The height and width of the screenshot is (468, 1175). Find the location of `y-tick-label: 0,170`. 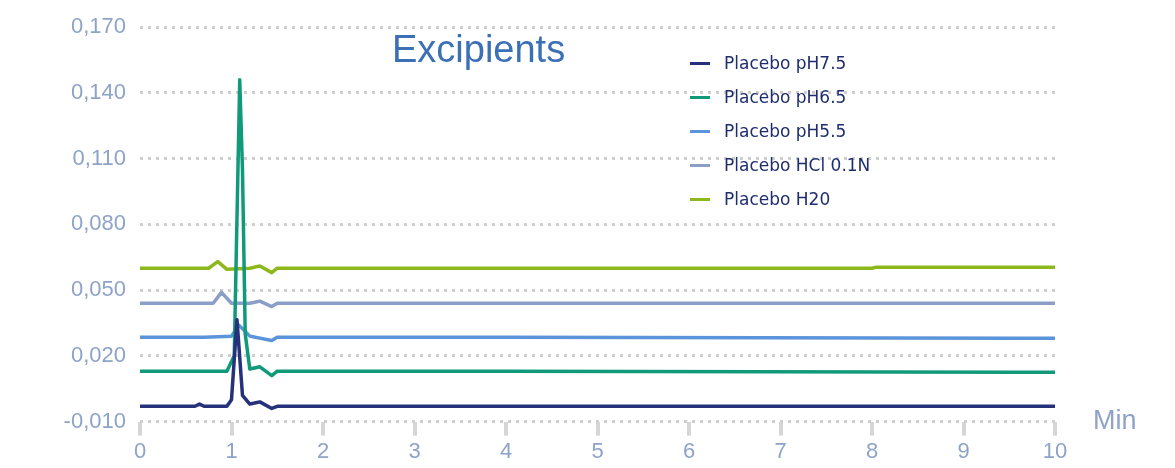

y-tick-label: 0,170 is located at coordinates (98, 26).